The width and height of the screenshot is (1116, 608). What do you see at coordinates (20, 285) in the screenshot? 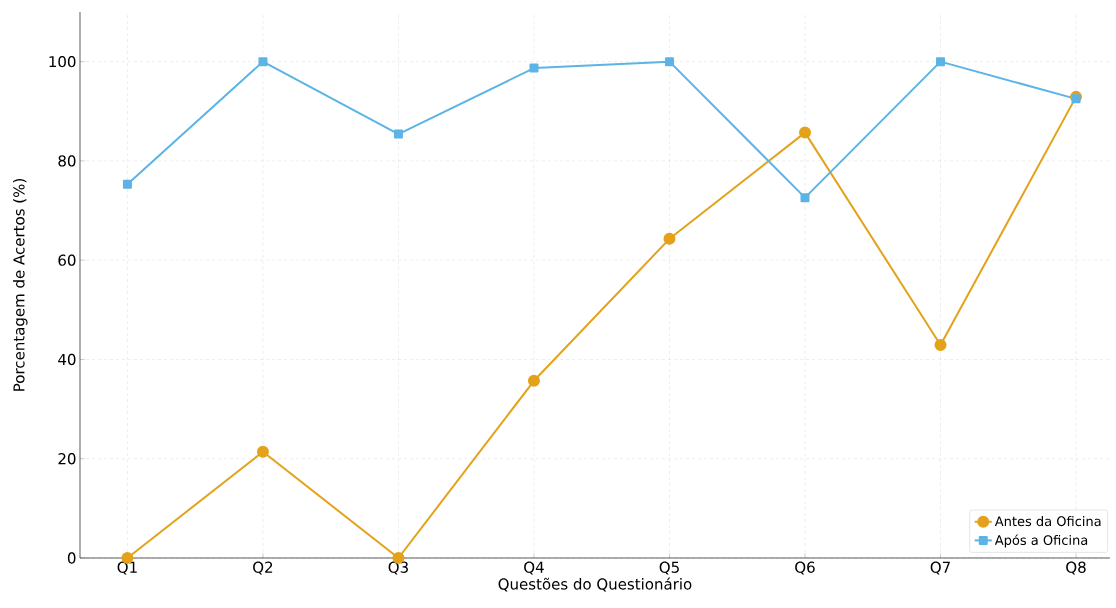
I see `y-axis-title: Porcentagem de Acertos (%)` at bounding box center [20, 285].